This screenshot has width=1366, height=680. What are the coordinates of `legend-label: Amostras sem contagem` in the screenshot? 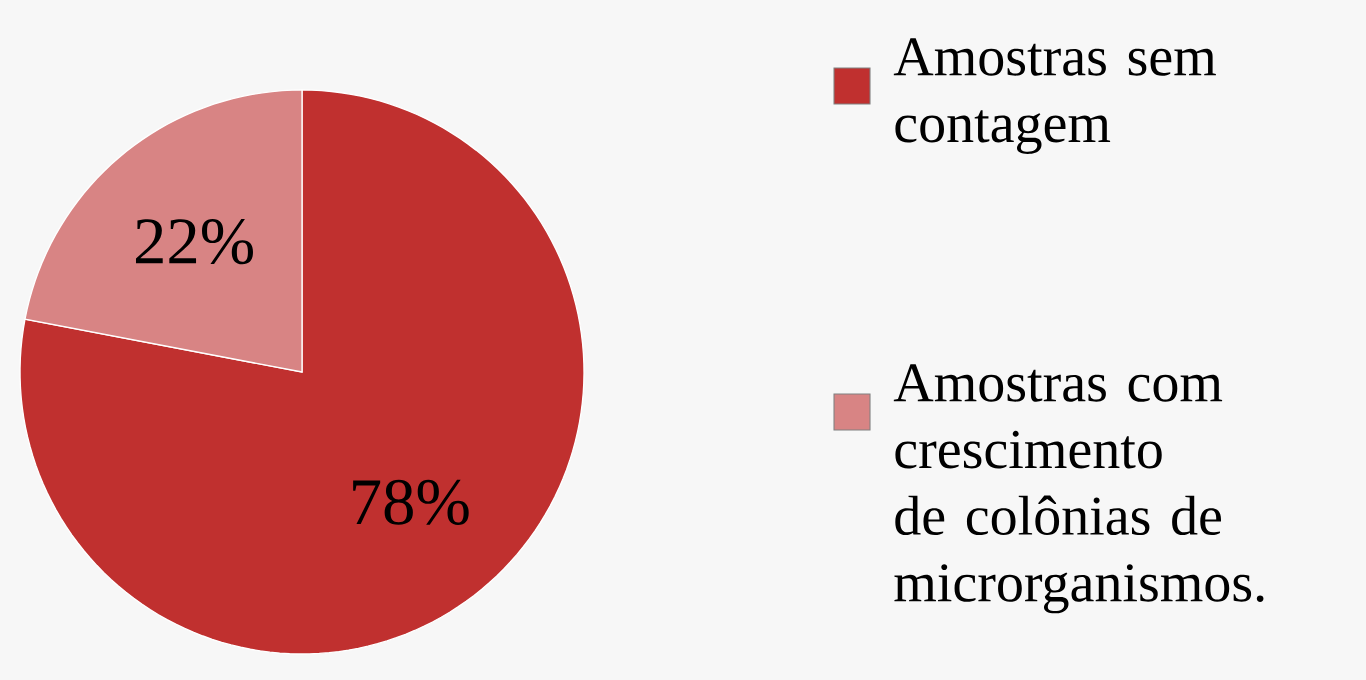 It's located at (1054, 96).